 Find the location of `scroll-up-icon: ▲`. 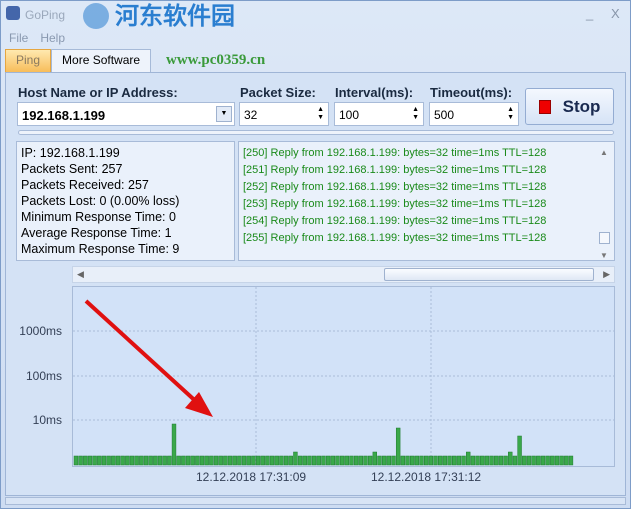

scroll-up-icon: ▲ is located at coordinates (604, 152).